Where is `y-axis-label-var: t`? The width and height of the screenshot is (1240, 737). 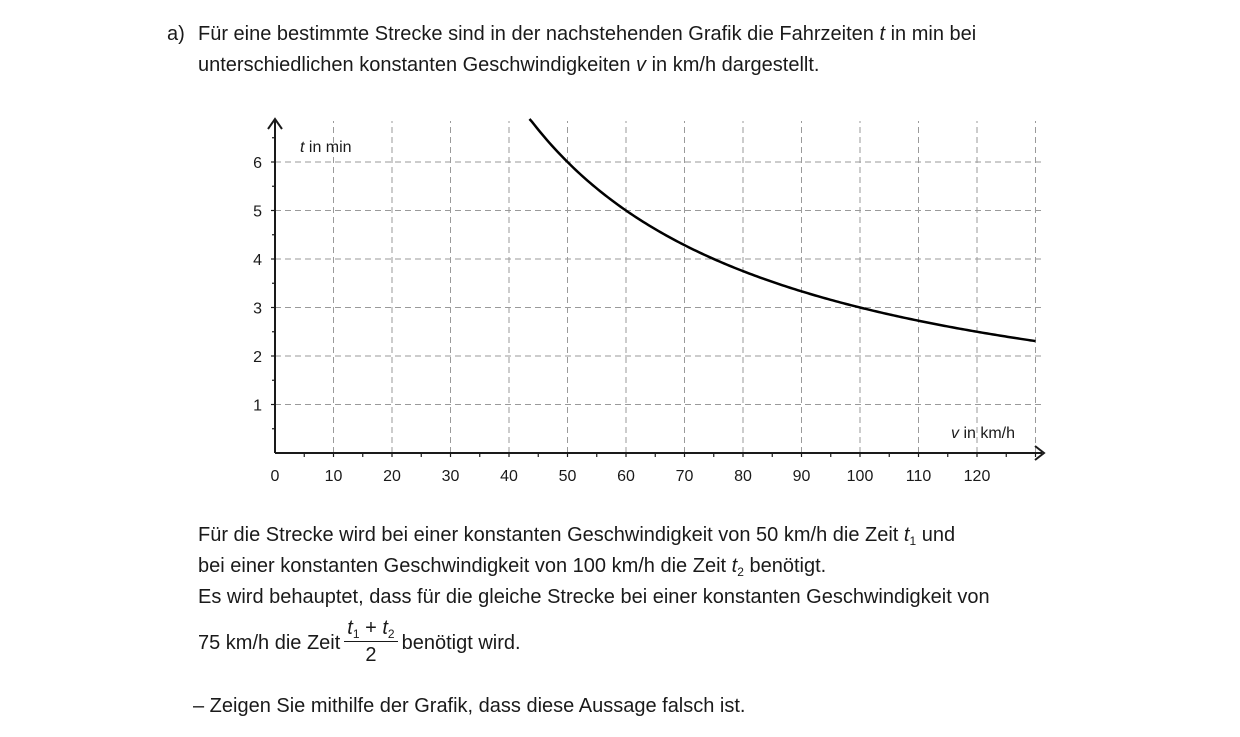 y-axis-label-var: t is located at coordinates (302, 147).